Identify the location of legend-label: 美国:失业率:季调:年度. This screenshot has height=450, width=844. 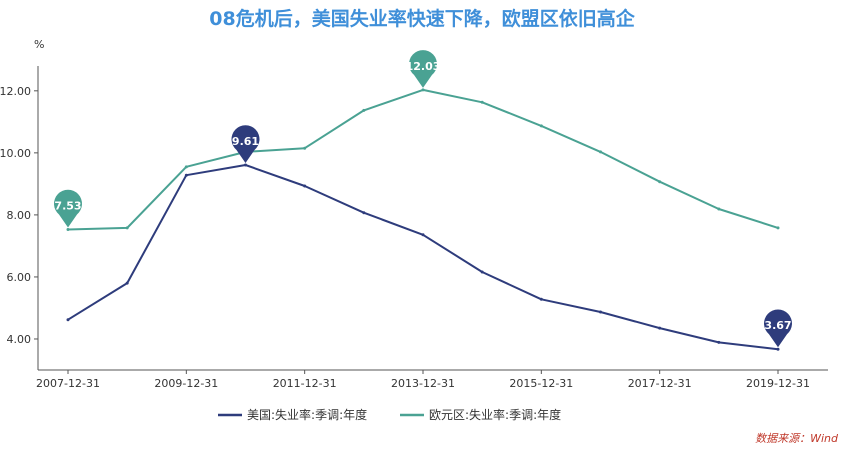
(307, 414).